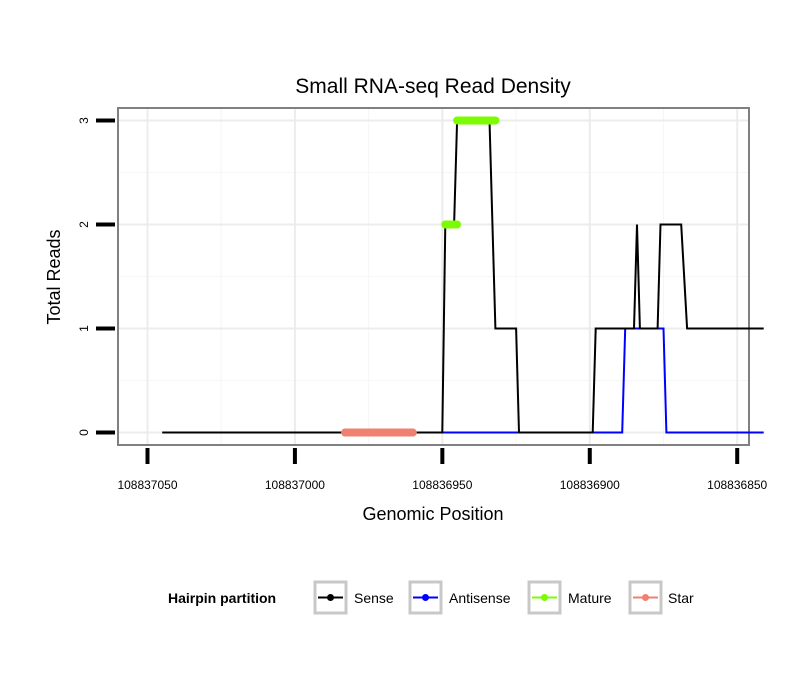 This screenshot has height=690, width=810. I want to click on legend-label-antisense: Antisense, so click(480, 598).